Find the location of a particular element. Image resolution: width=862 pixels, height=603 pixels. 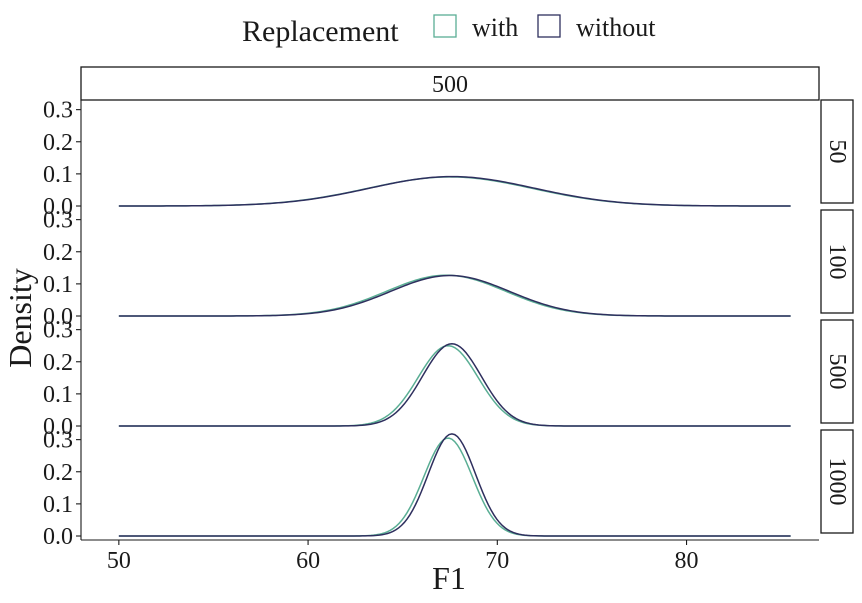

legend-title: Replacement is located at coordinates (320, 31).